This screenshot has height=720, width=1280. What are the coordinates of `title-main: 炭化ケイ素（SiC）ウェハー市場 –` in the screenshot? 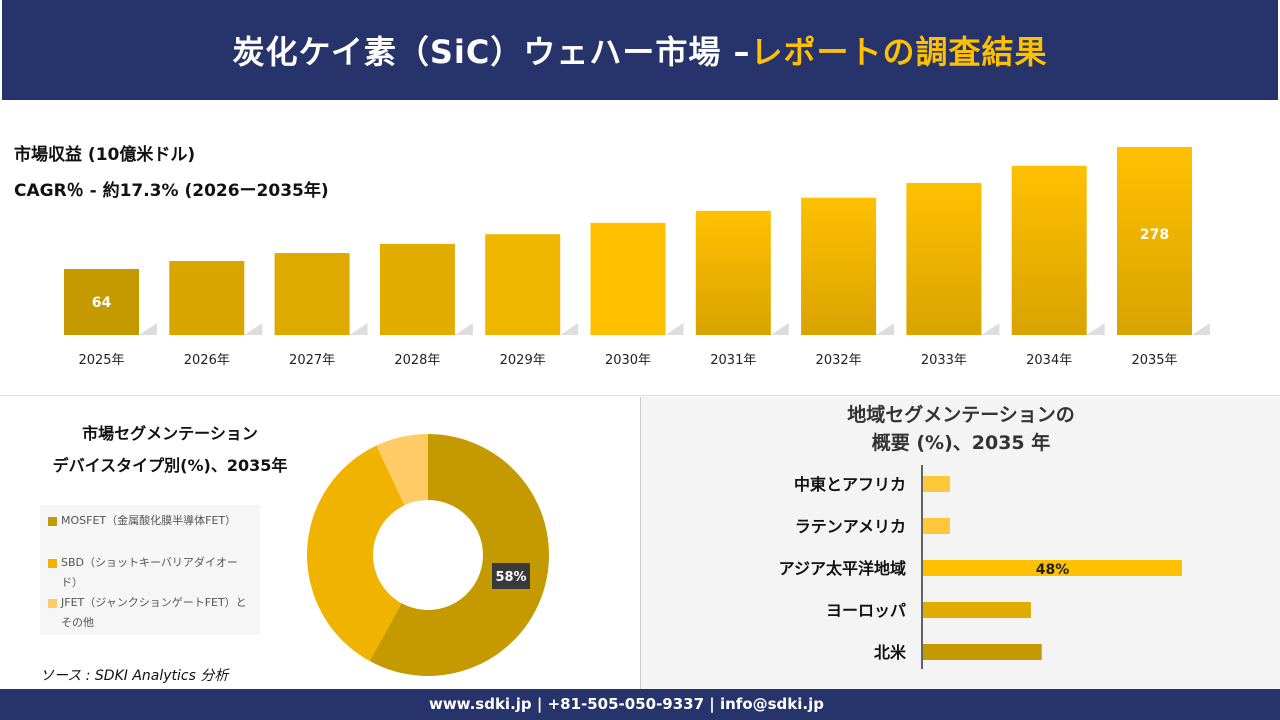 It's located at (491, 52).